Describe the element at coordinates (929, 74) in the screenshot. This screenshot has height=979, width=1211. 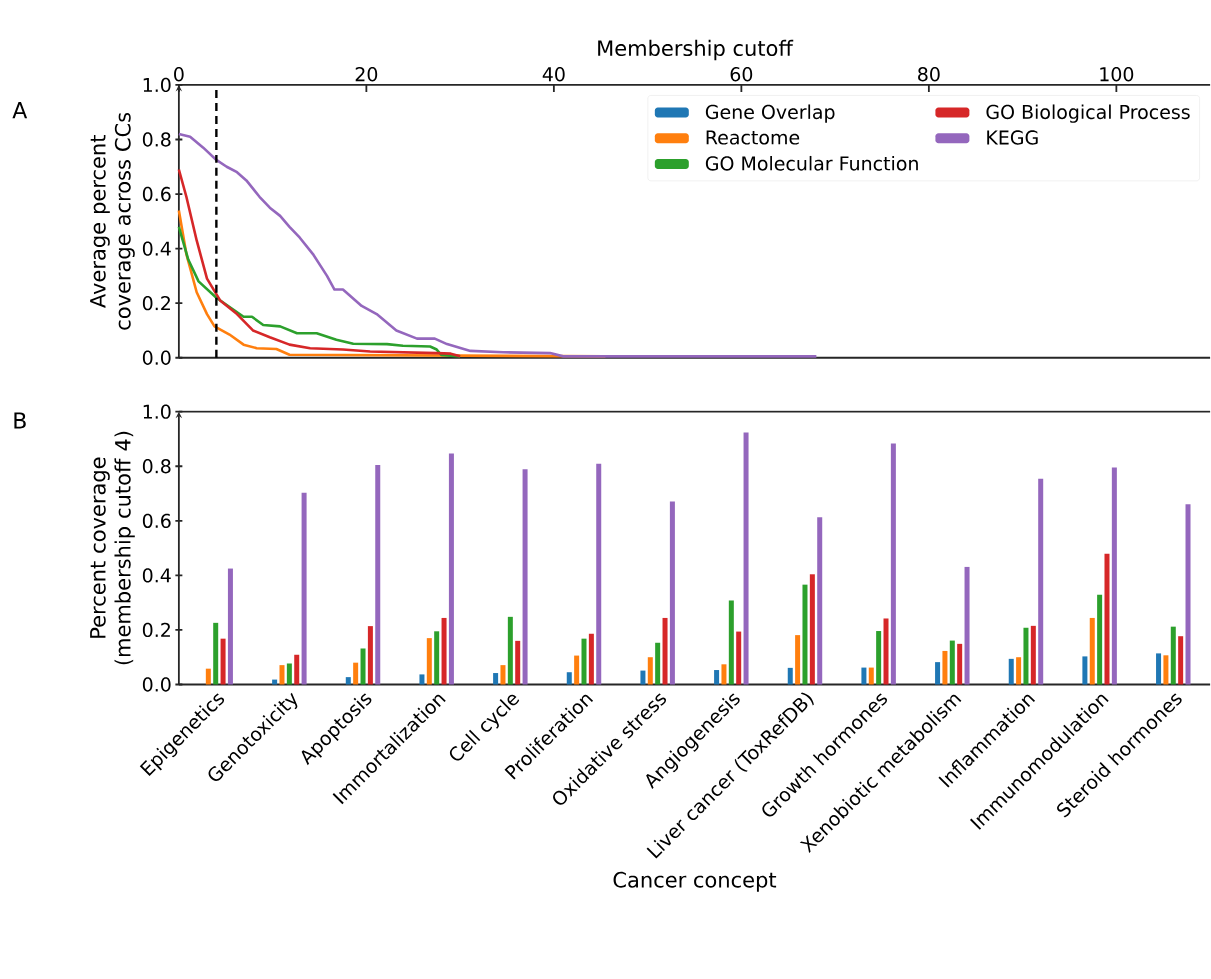
I see `x-tick-label: 80` at that location.